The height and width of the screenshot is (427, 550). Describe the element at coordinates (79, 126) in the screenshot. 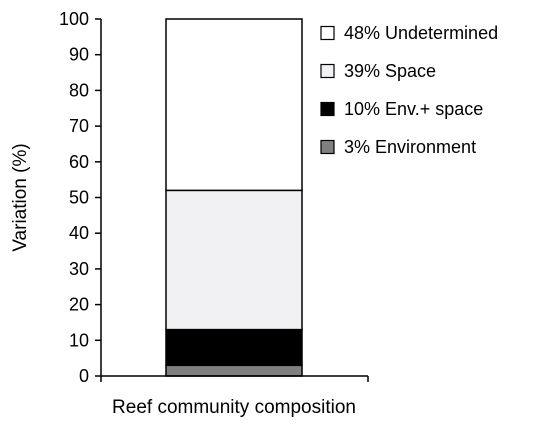

I see `y-tick-label: 70` at that location.